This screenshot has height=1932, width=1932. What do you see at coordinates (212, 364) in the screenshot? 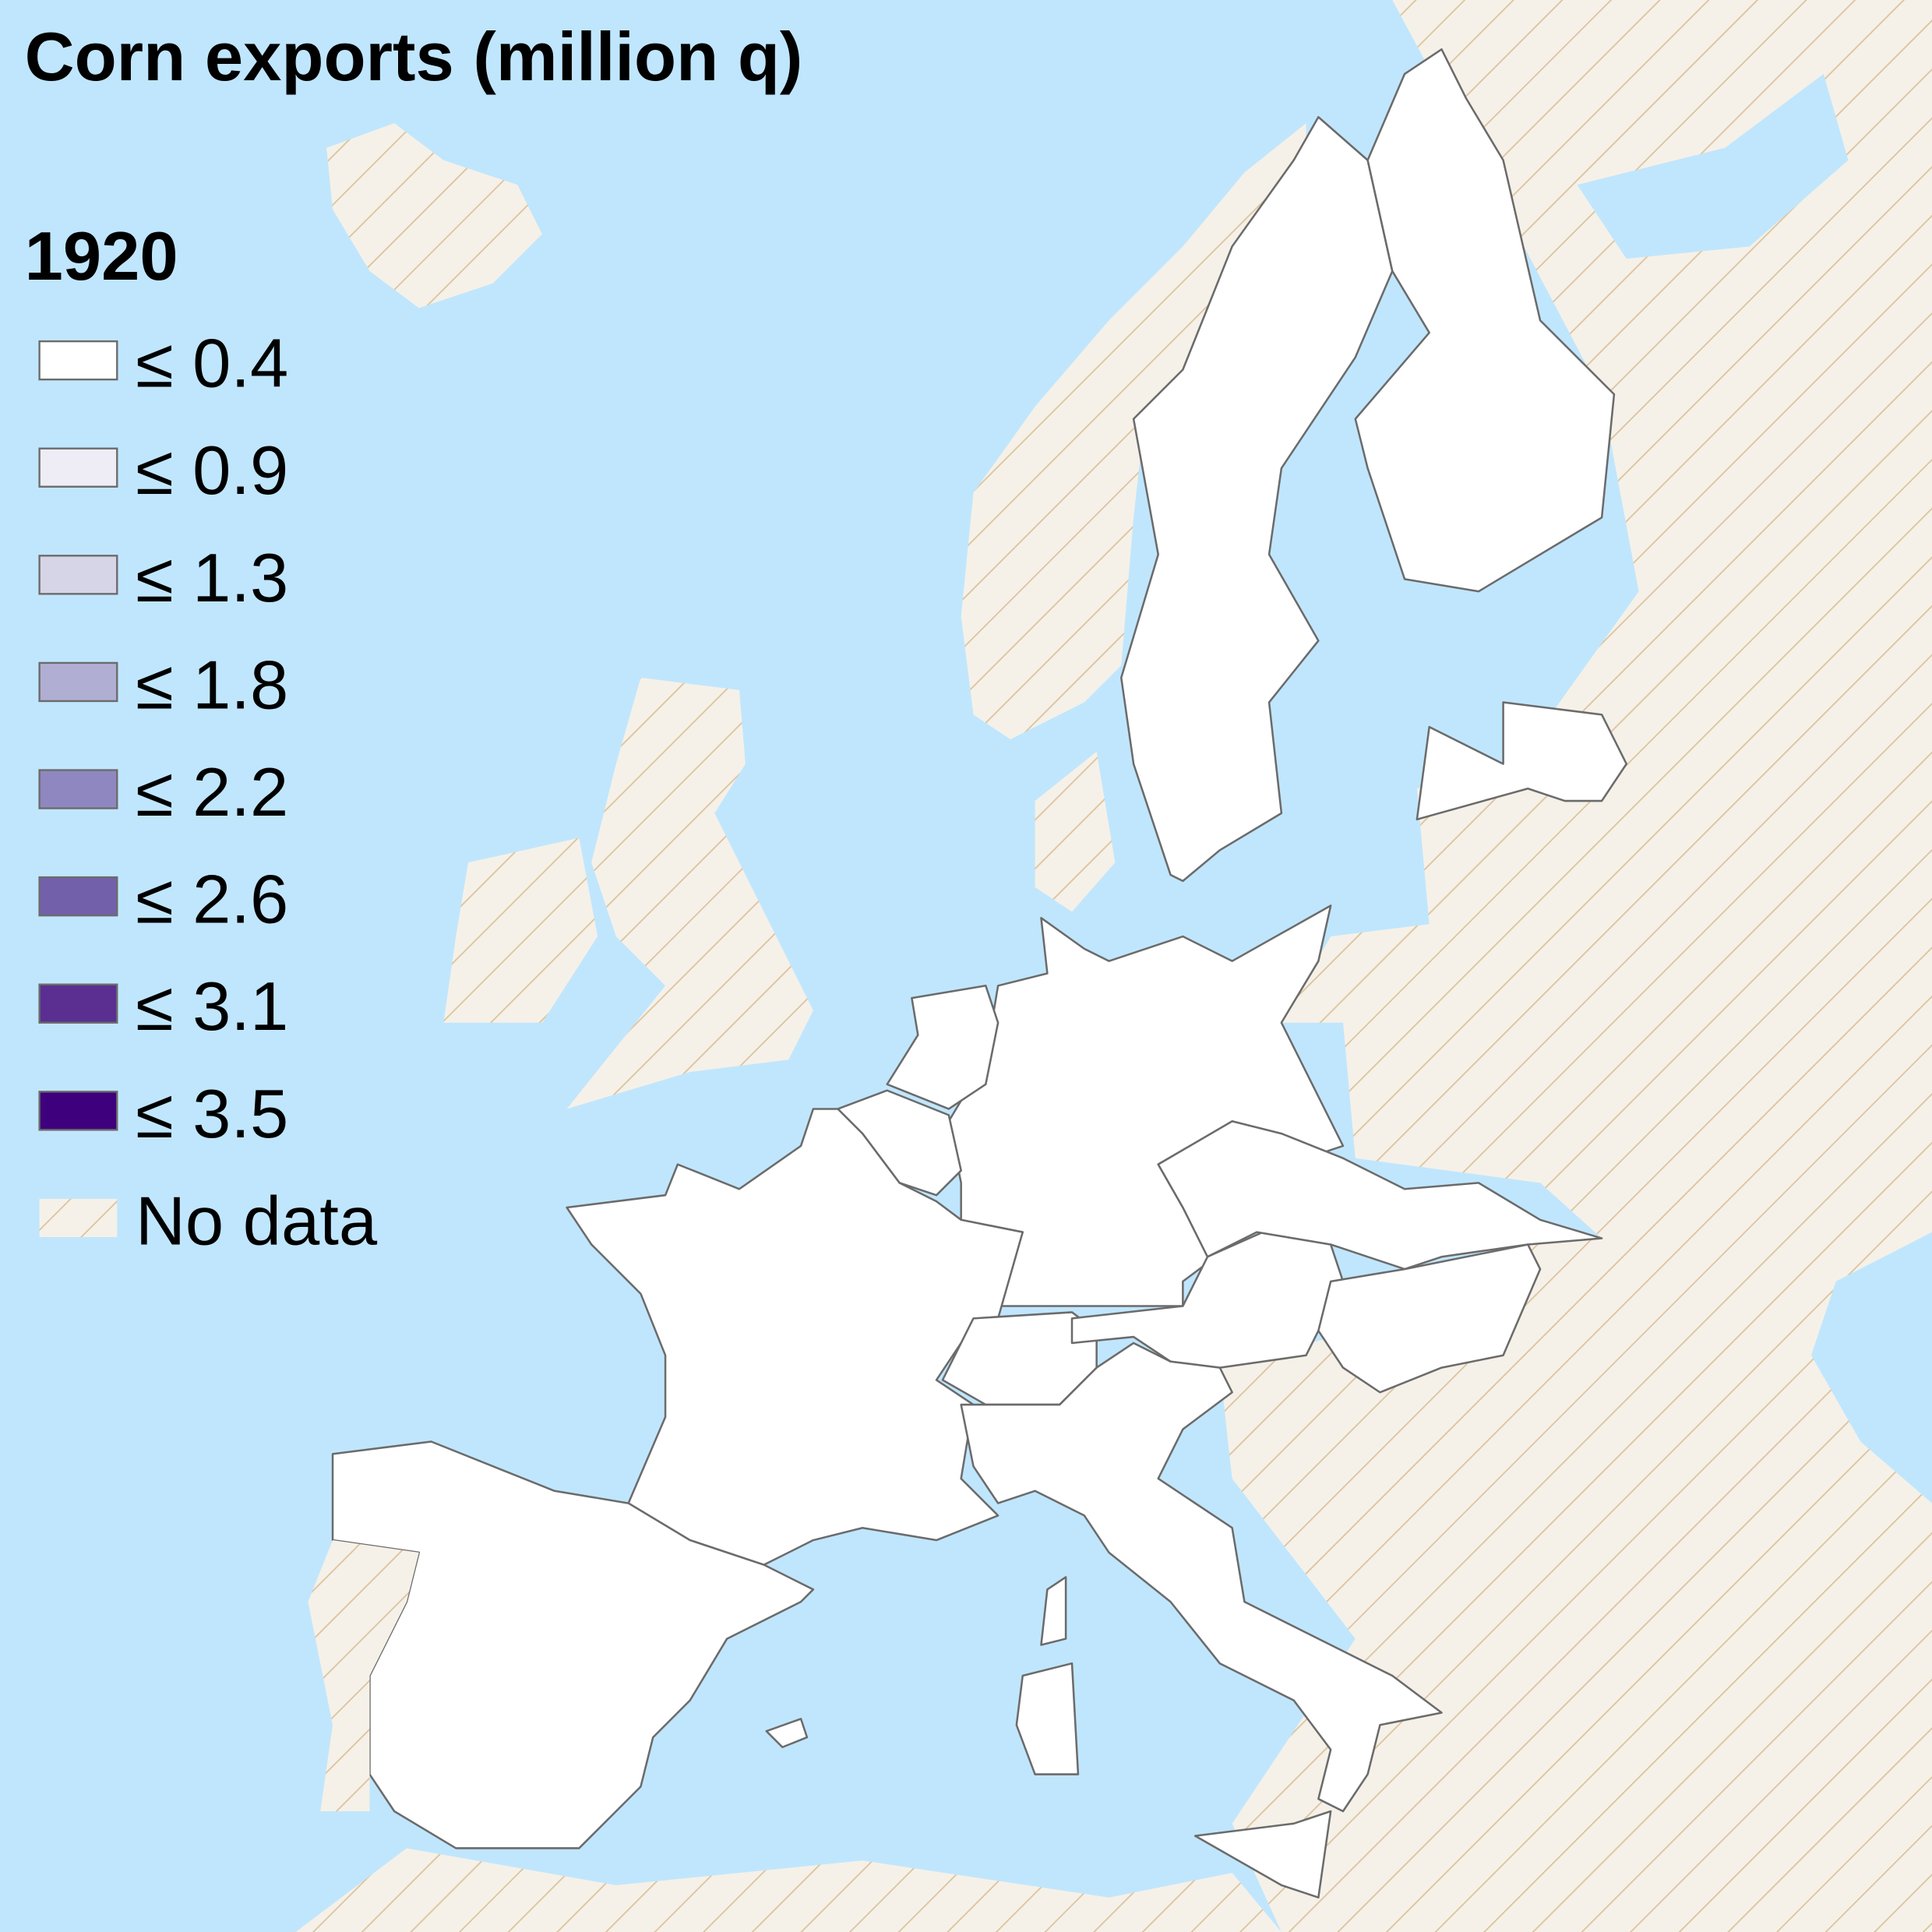
I see `legend-label: ≤ 0.4` at bounding box center [212, 364].